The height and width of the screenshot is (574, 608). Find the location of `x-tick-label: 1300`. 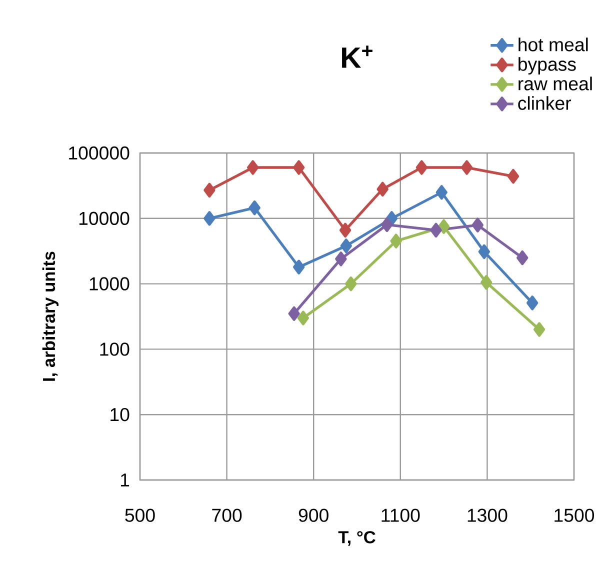

x-tick-label: 1300 is located at coordinates (488, 515).